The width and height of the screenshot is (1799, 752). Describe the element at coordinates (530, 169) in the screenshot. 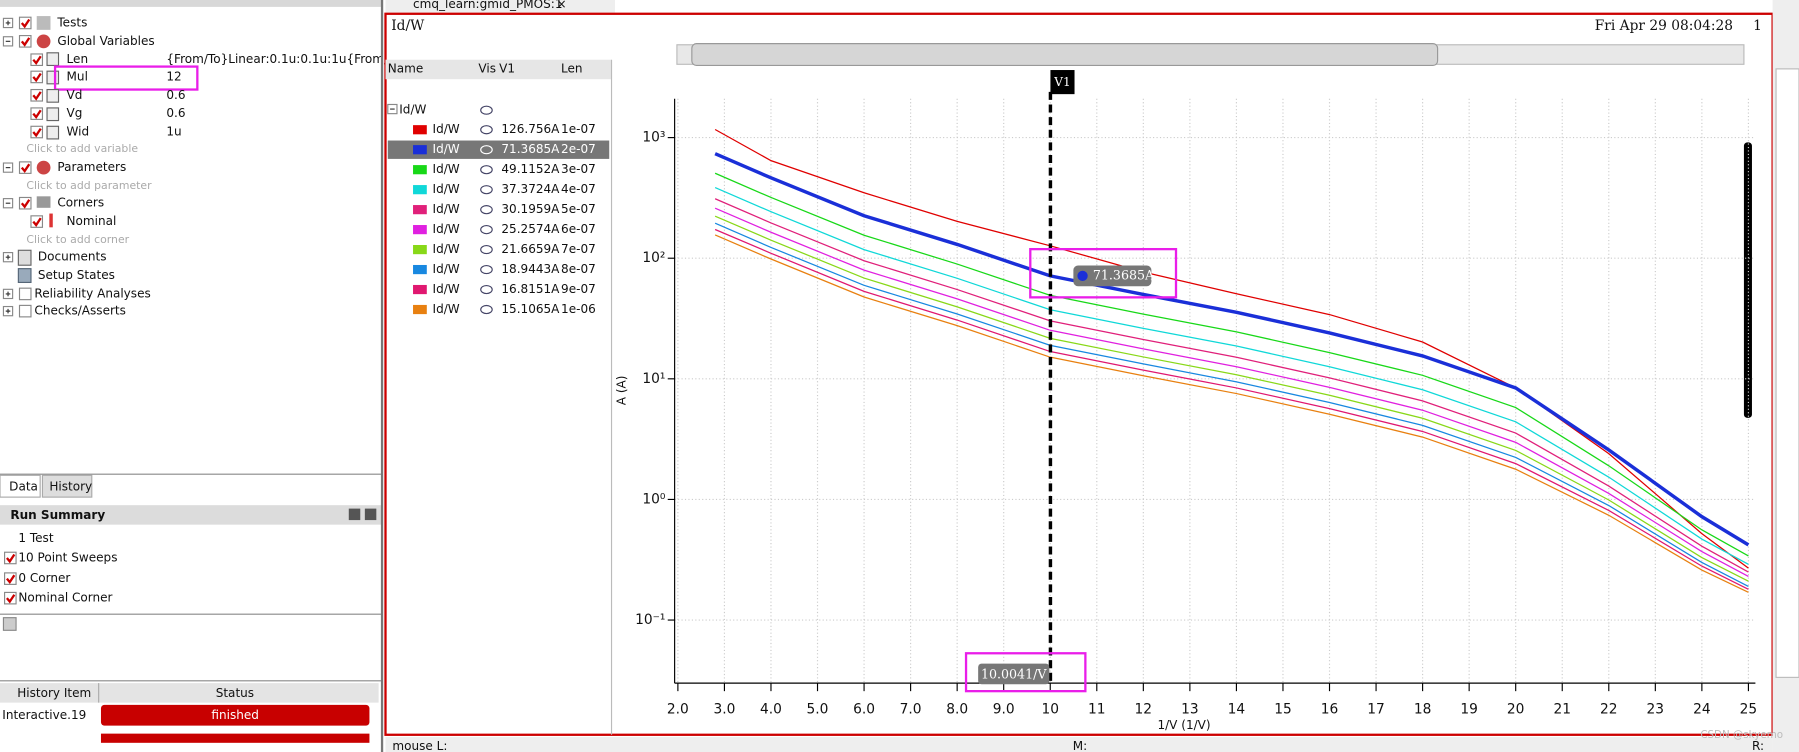

I see `legend-v1: 49.1152A` at that location.